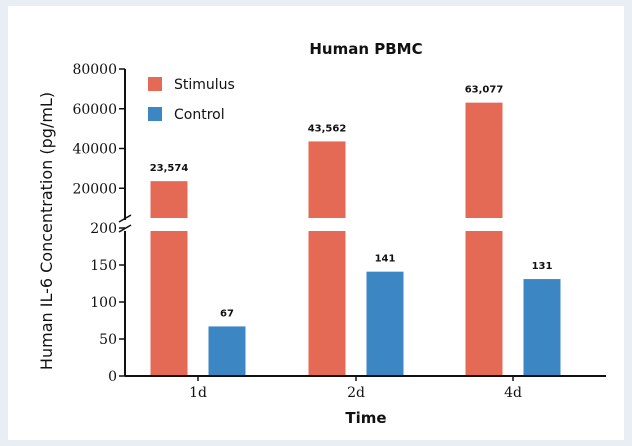 The width and height of the screenshot is (632, 446). I want to click on axis-break-mark, so click(125, 218).